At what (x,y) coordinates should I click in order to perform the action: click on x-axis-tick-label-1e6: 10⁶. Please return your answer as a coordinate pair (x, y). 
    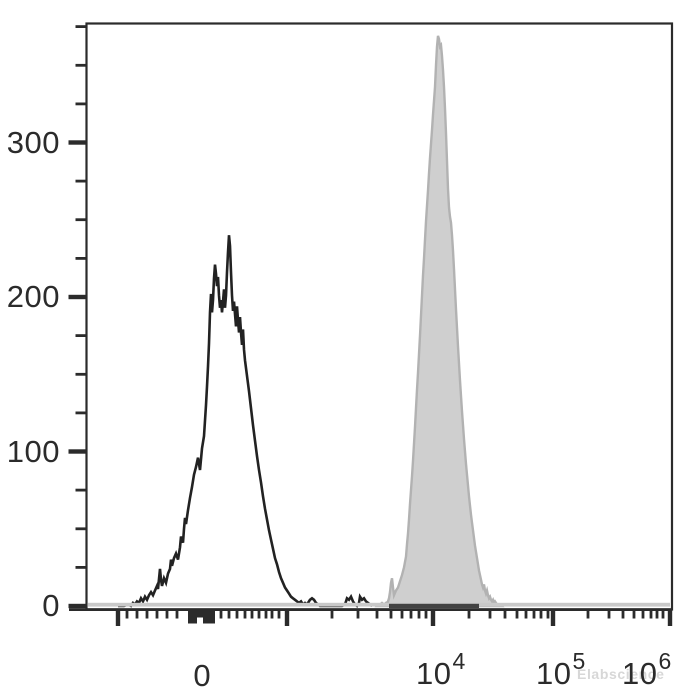
    Looking at the image, I should click on (647, 668).